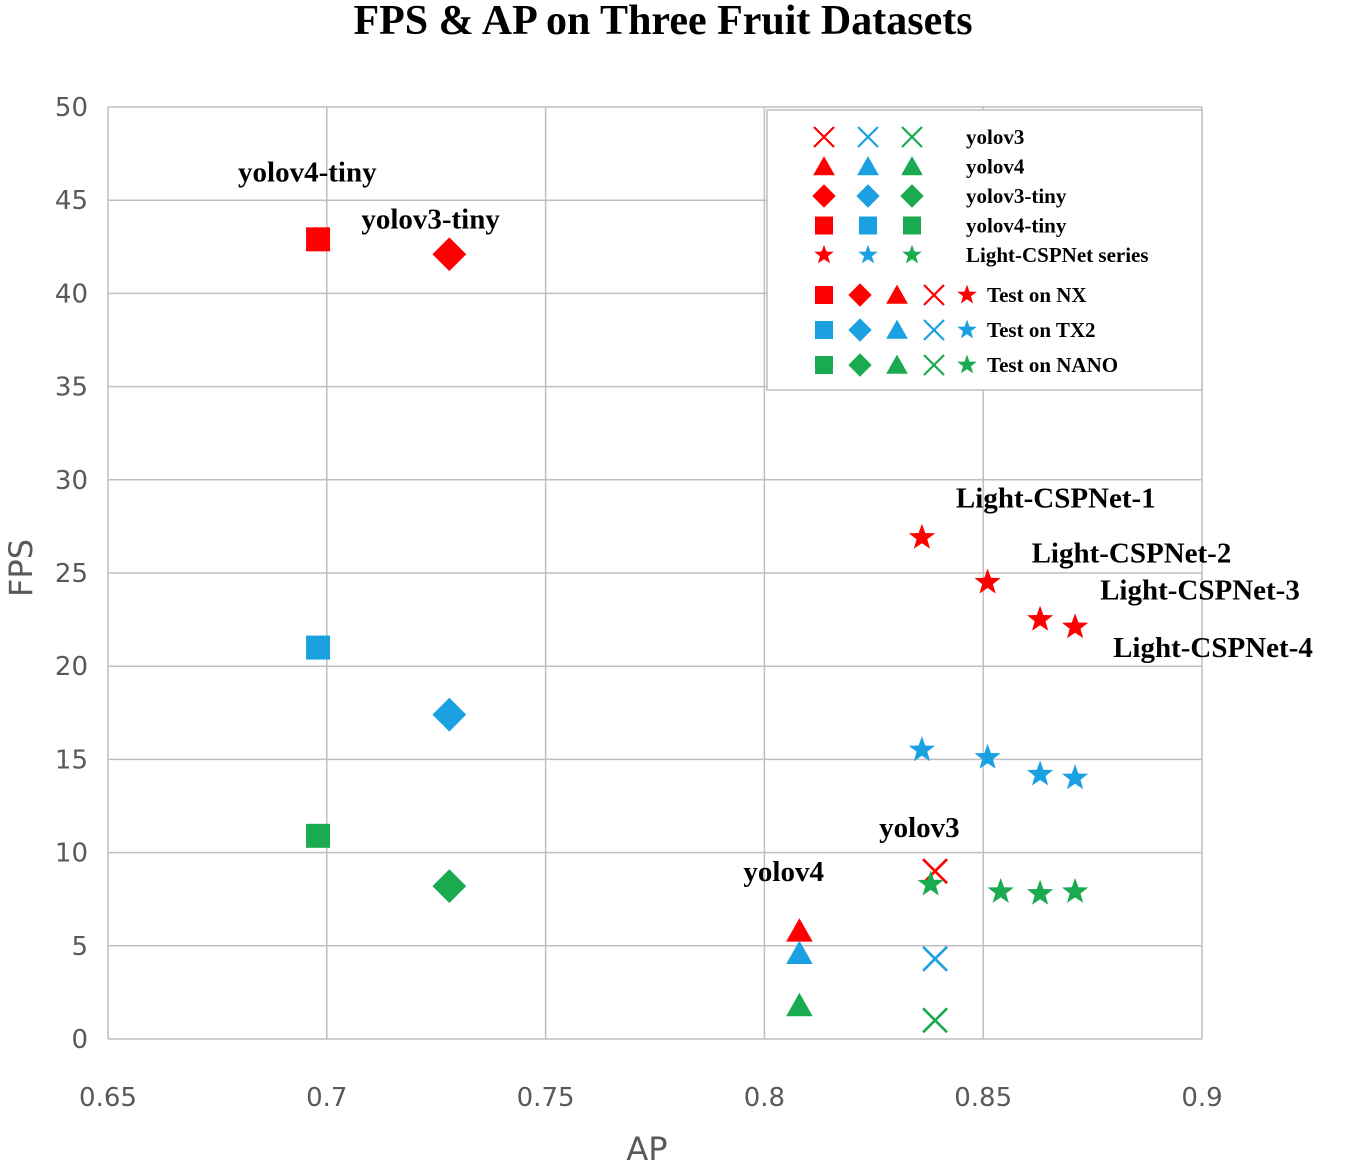 This screenshot has height=1169, width=1355. Describe the element at coordinates (71, 108) in the screenshot. I see `y-tick-label: 50` at that location.